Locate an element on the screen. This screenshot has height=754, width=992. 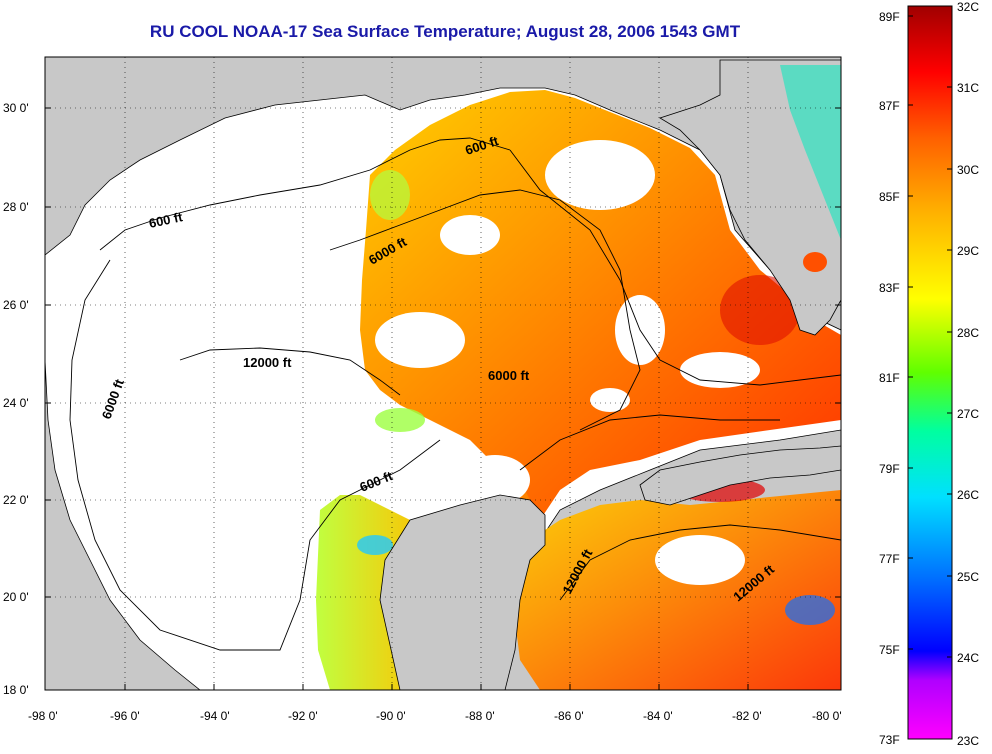
lat-tick: 24 0' is located at coordinates (16, 403).